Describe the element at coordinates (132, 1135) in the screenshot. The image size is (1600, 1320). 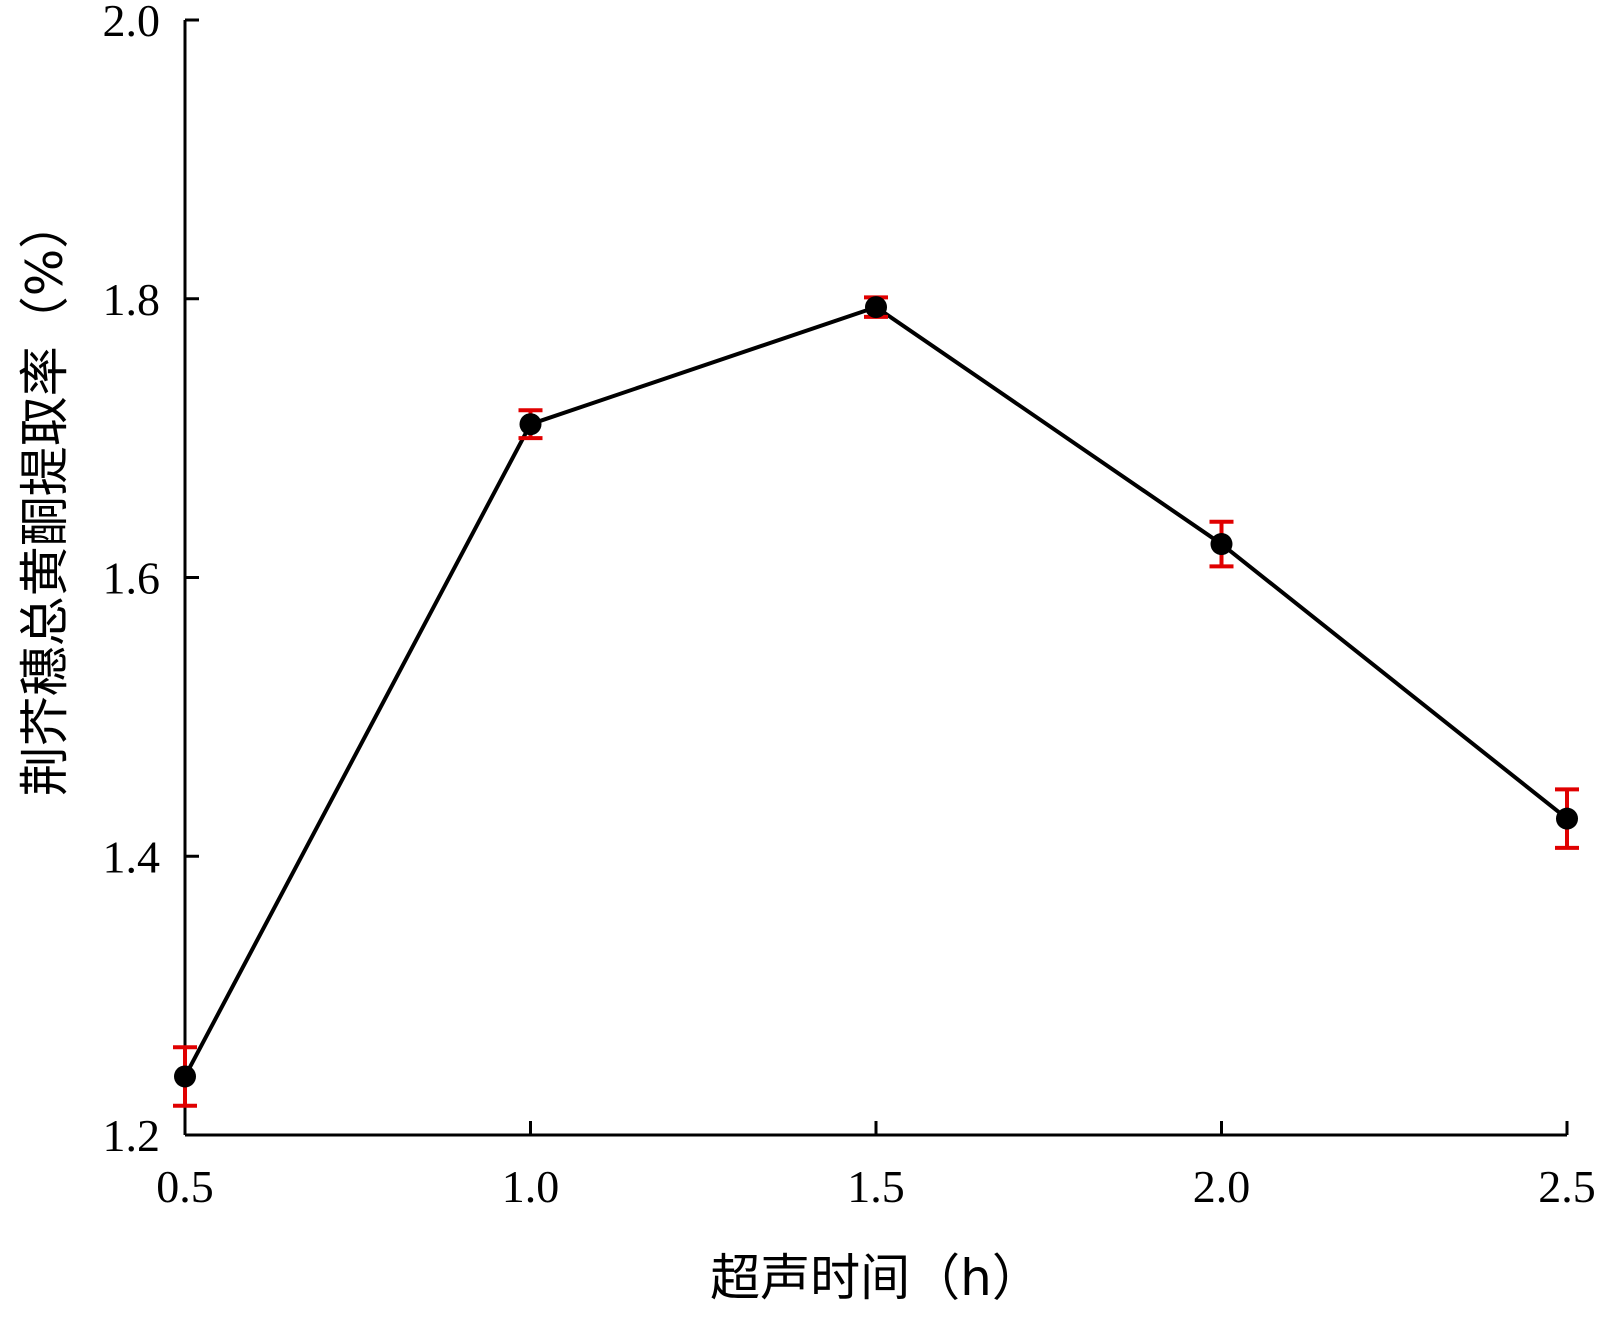
I see `y-tick-label: 1.2` at that location.